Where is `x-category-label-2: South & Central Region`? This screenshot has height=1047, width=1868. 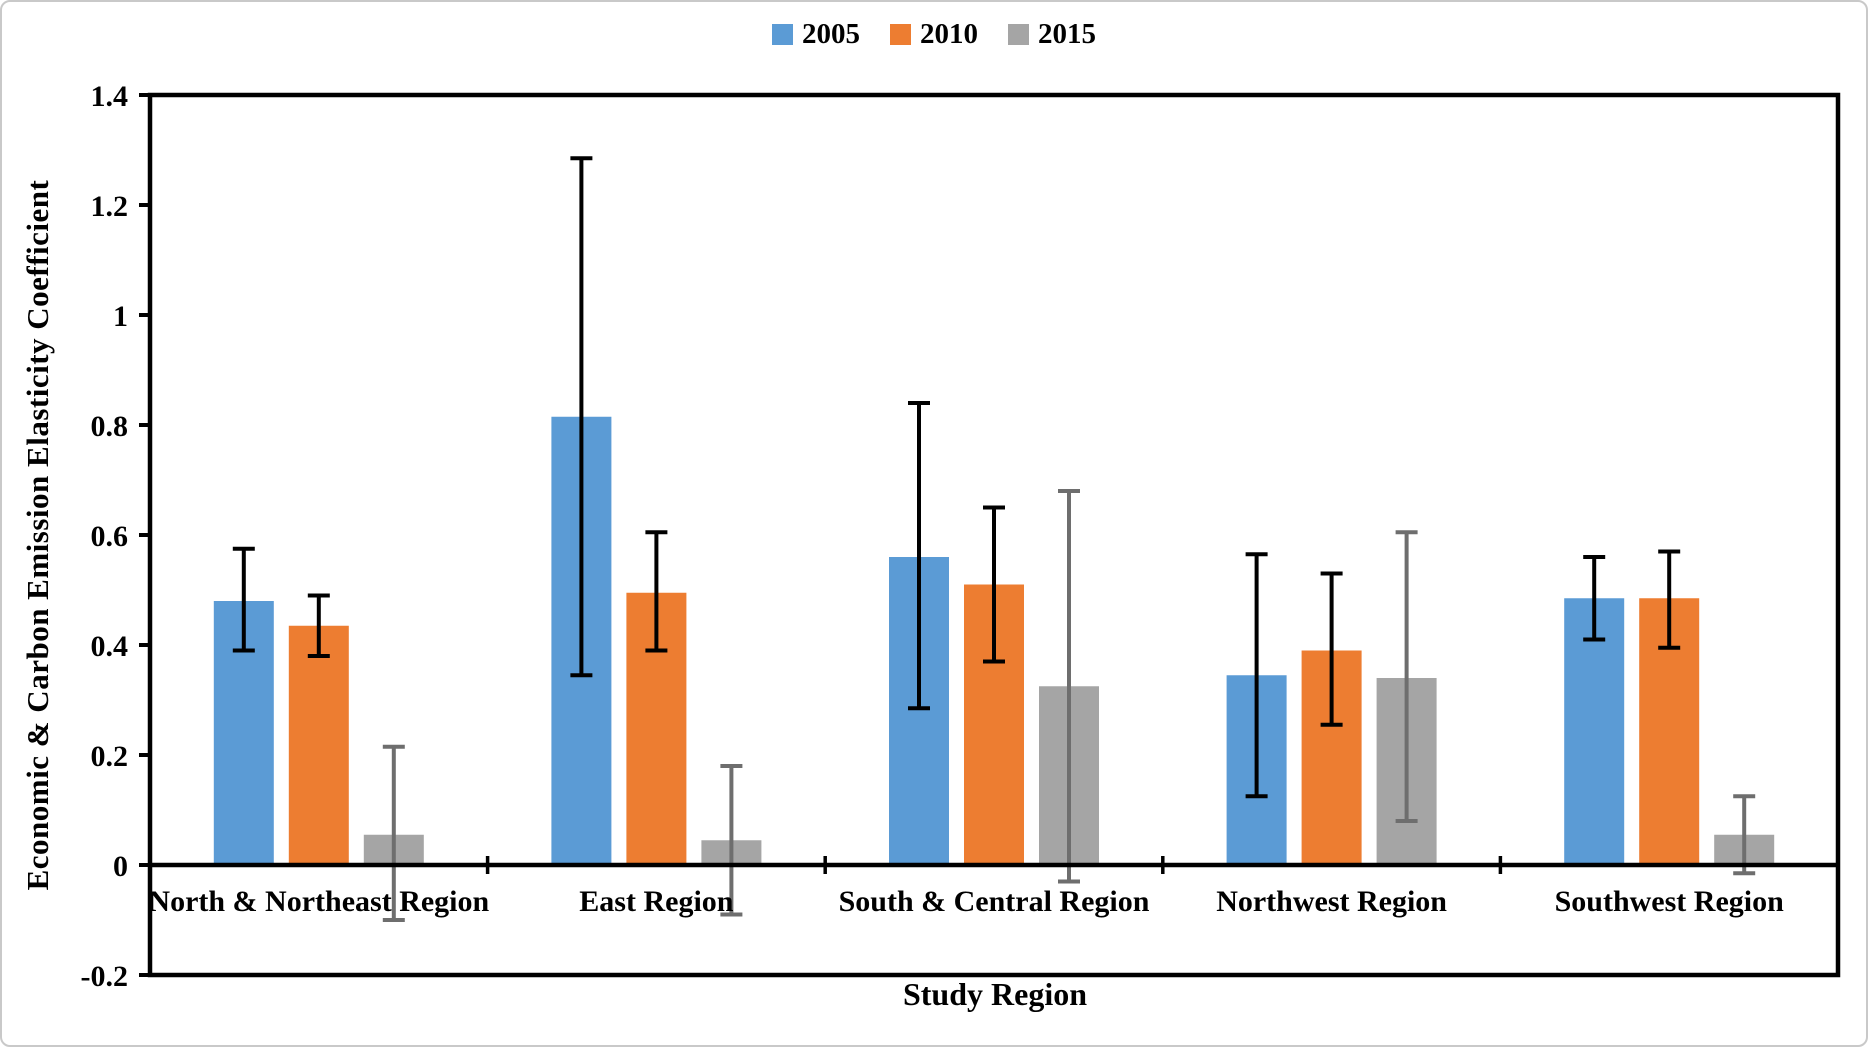 x-category-label-2: South & Central Region is located at coordinates (994, 901).